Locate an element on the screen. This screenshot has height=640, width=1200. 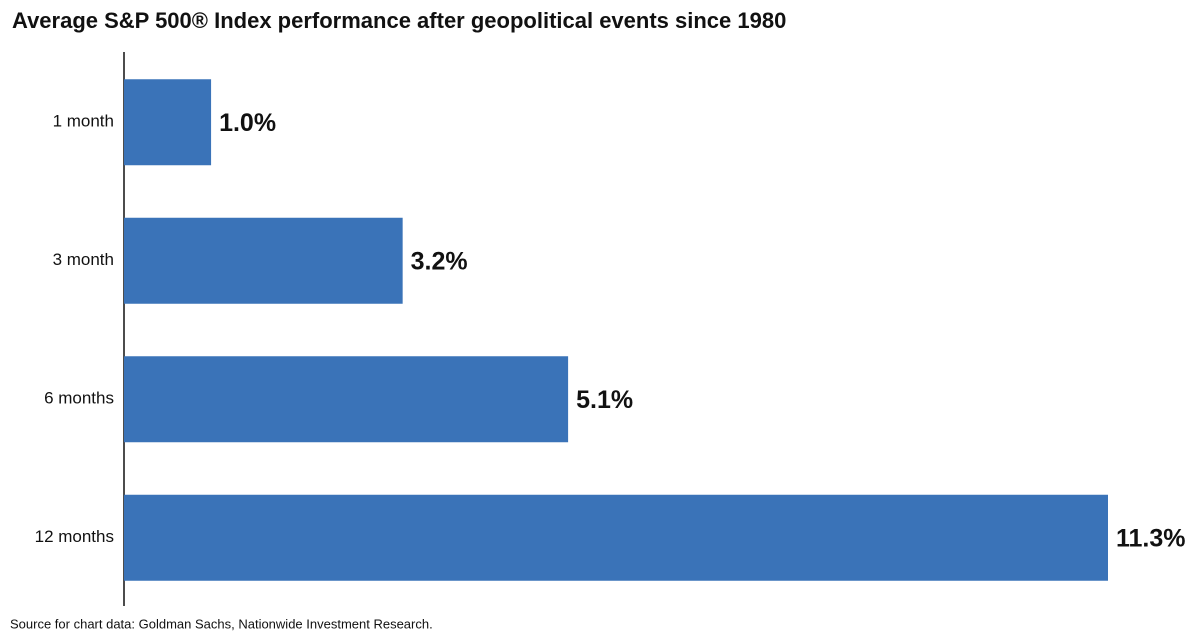
y-tick-label: 3 month is located at coordinates (83, 259).